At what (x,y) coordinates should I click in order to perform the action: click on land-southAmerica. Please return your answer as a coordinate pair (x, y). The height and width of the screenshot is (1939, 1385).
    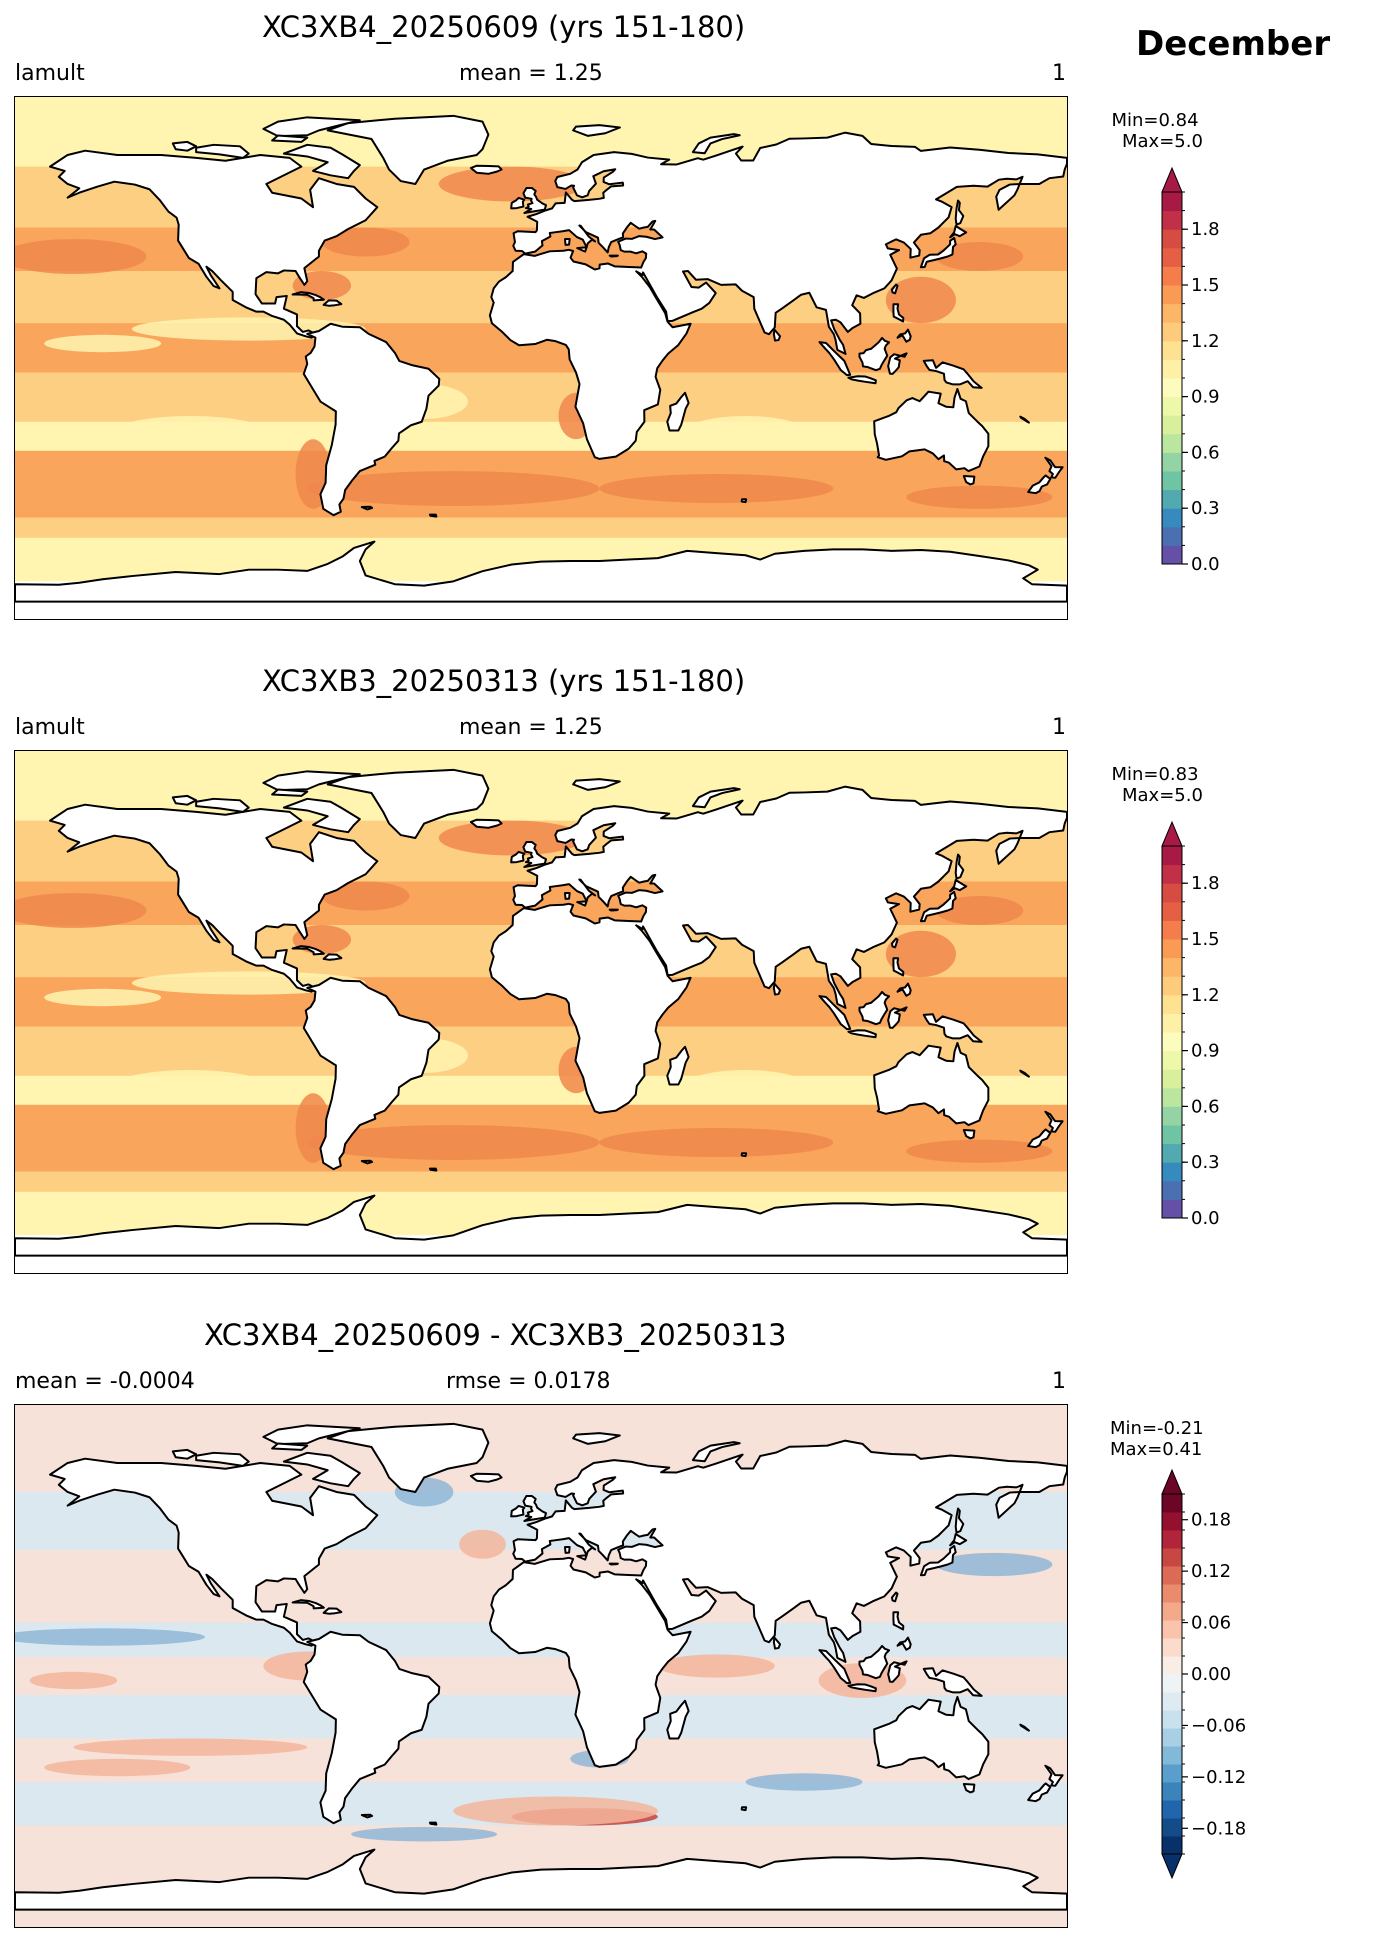
    Looking at the image, I should click on (371, 1727).